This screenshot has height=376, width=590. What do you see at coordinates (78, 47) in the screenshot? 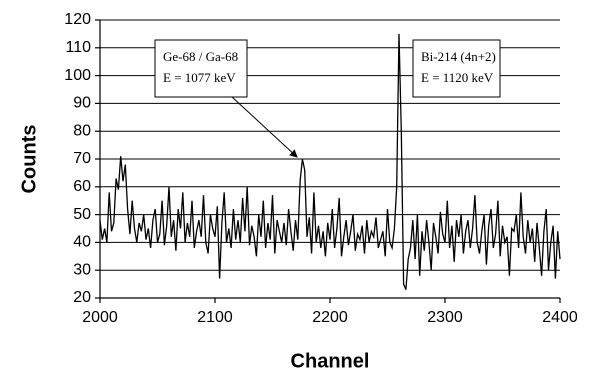
I see `y-tick-label: 110` at bounding box center [78, 47].